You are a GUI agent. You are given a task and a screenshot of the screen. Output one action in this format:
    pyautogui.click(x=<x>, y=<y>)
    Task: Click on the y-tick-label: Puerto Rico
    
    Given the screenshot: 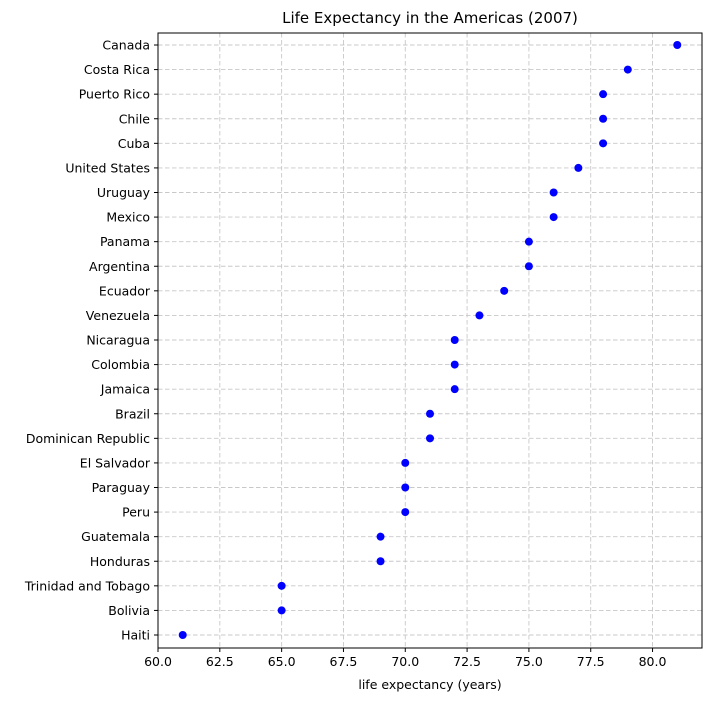 What is the action you would take?
    pyautogui.click(x=114, y=94)
    